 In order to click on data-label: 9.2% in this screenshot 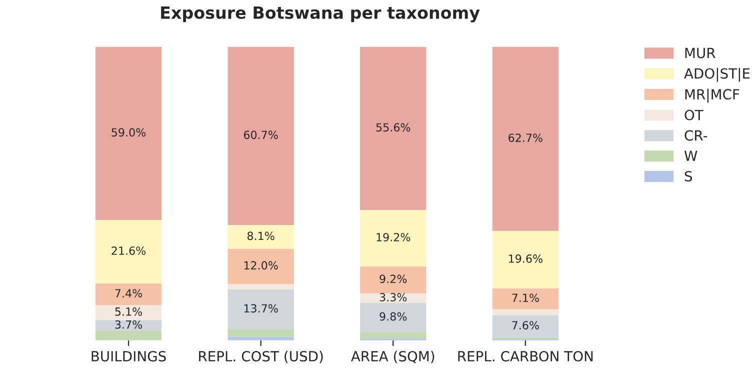, I will do `click(393, 279)`.